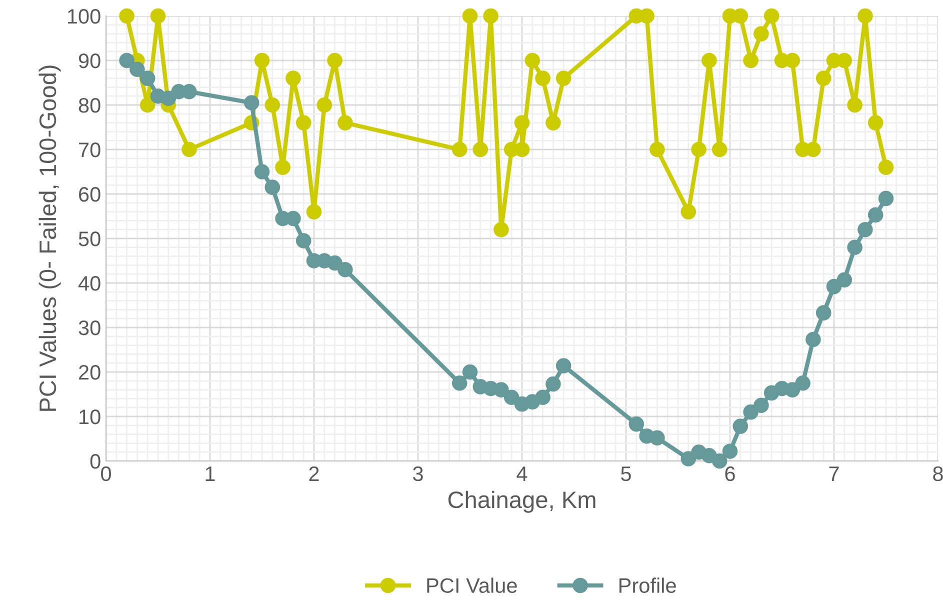 The image size is (943, 607). What do you see at coordinates (472, 585) in the screenshot?
I see `legend-label: PCI Value` at bounding box center [472, 585].